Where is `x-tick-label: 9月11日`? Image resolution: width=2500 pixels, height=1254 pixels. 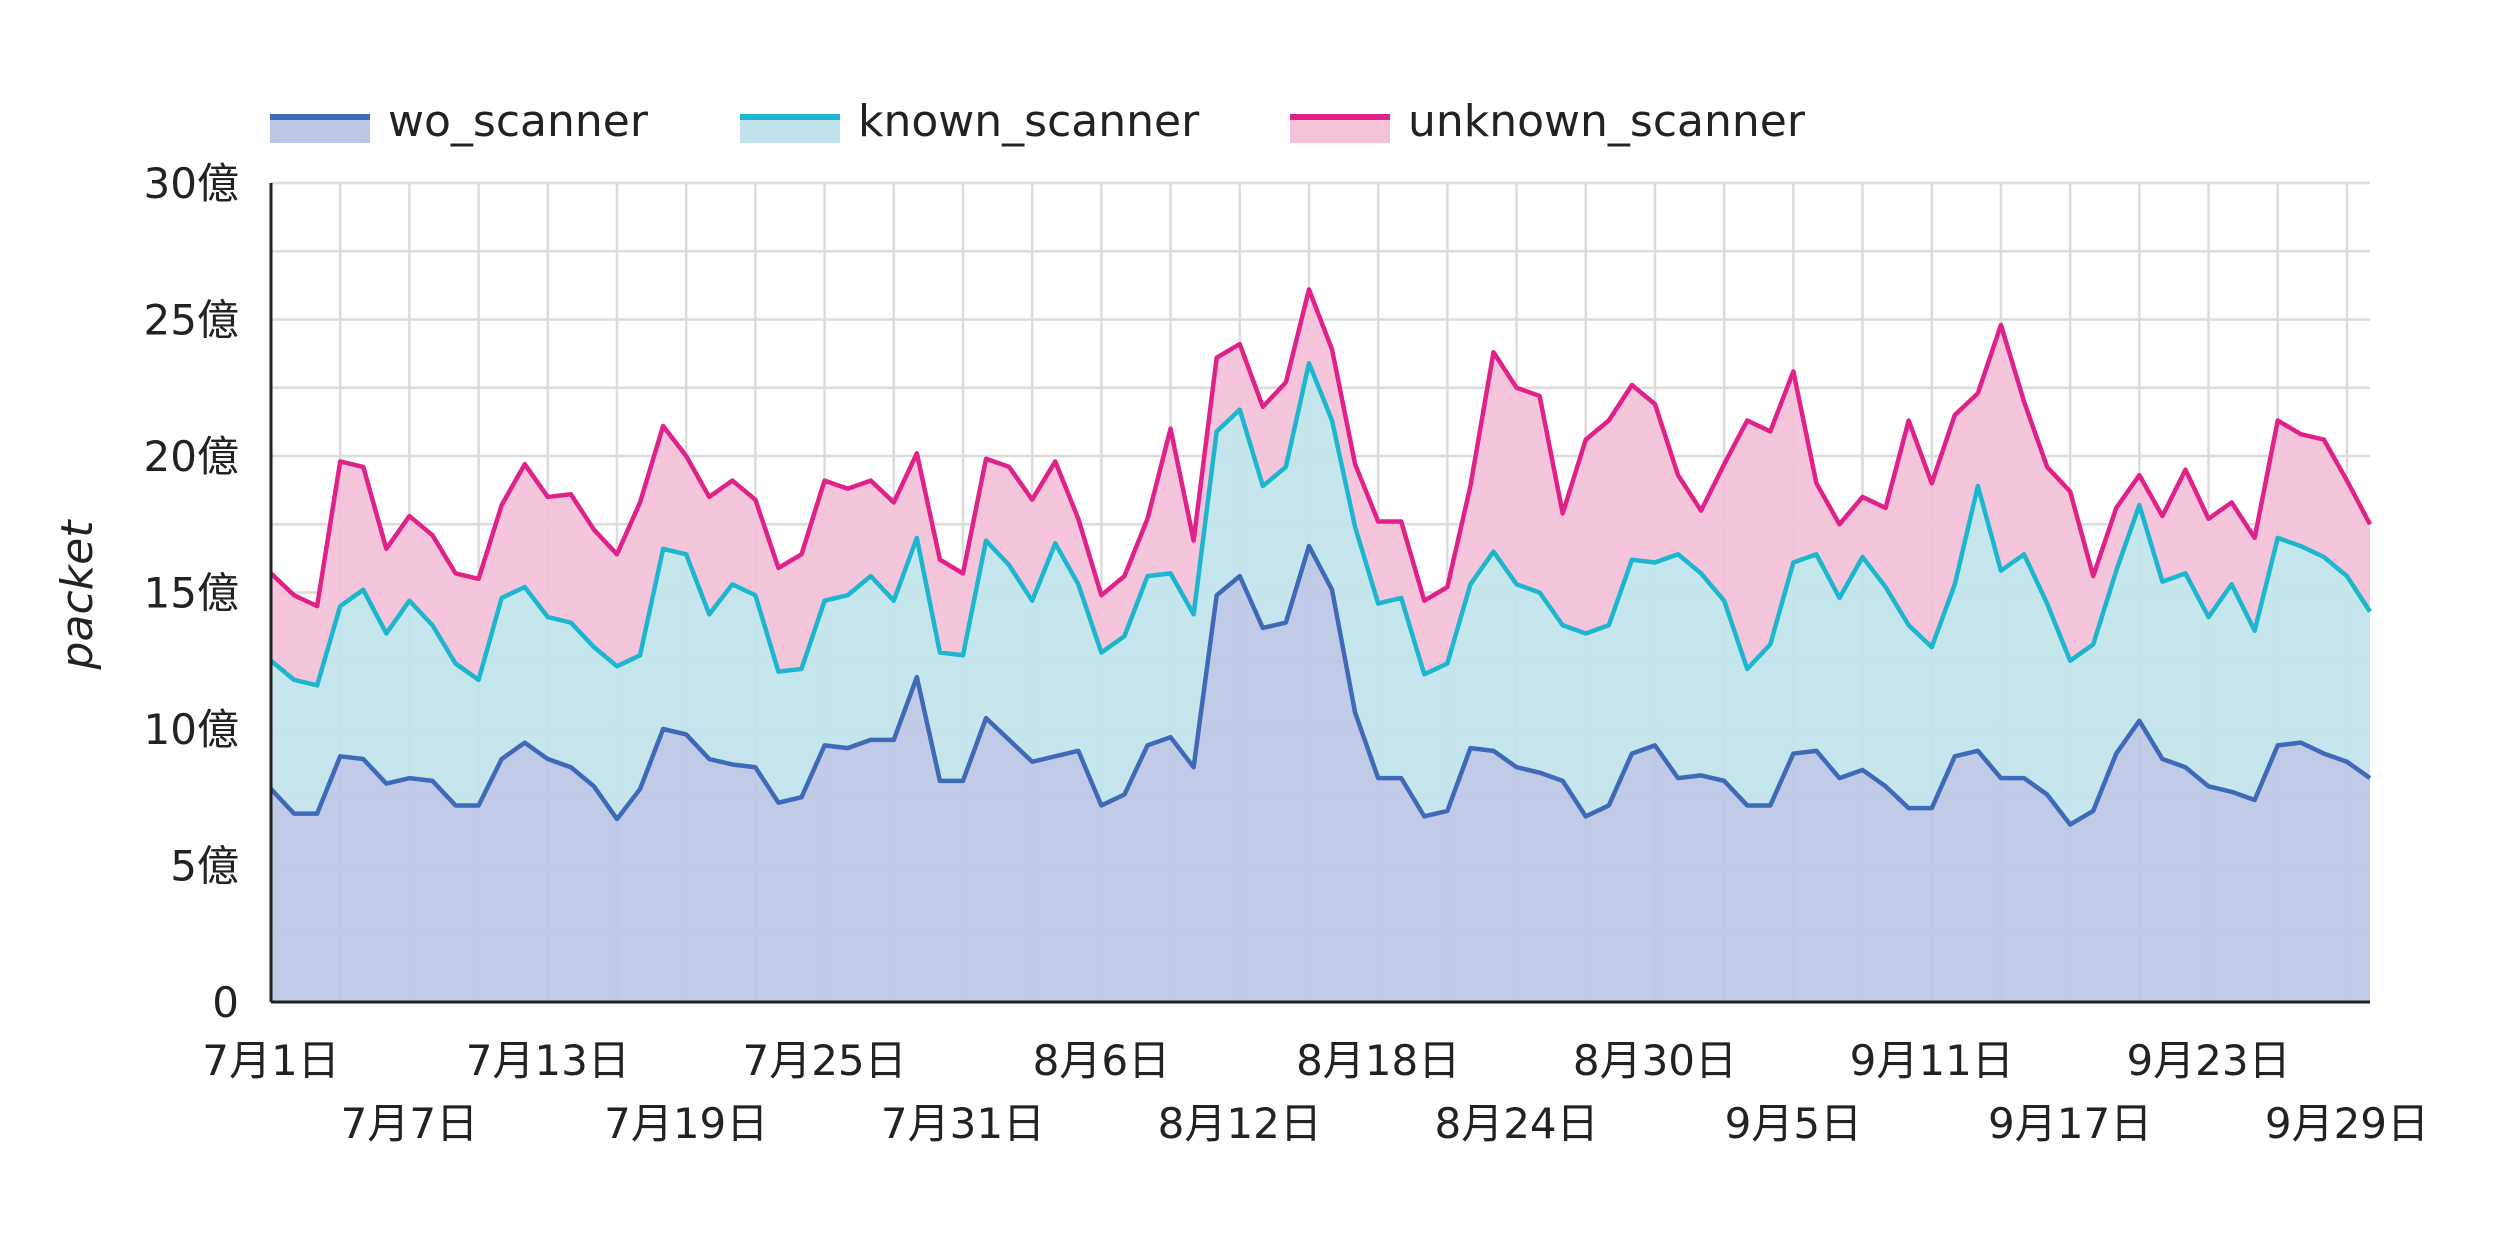
x-tick-label: 9月11日 is located at coordinates (1932, 1060).